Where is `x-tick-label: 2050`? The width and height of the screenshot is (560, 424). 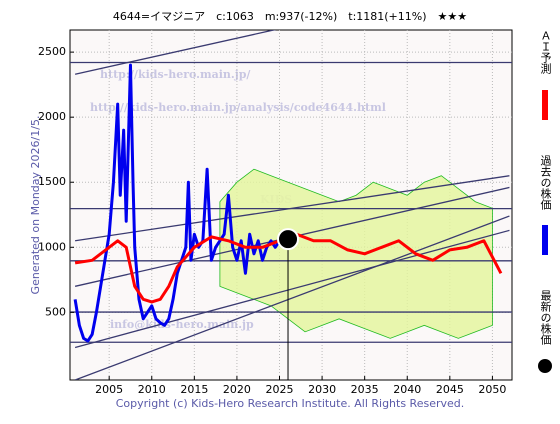 x-tick-label: 2050 is located at coordinates (492, 389).